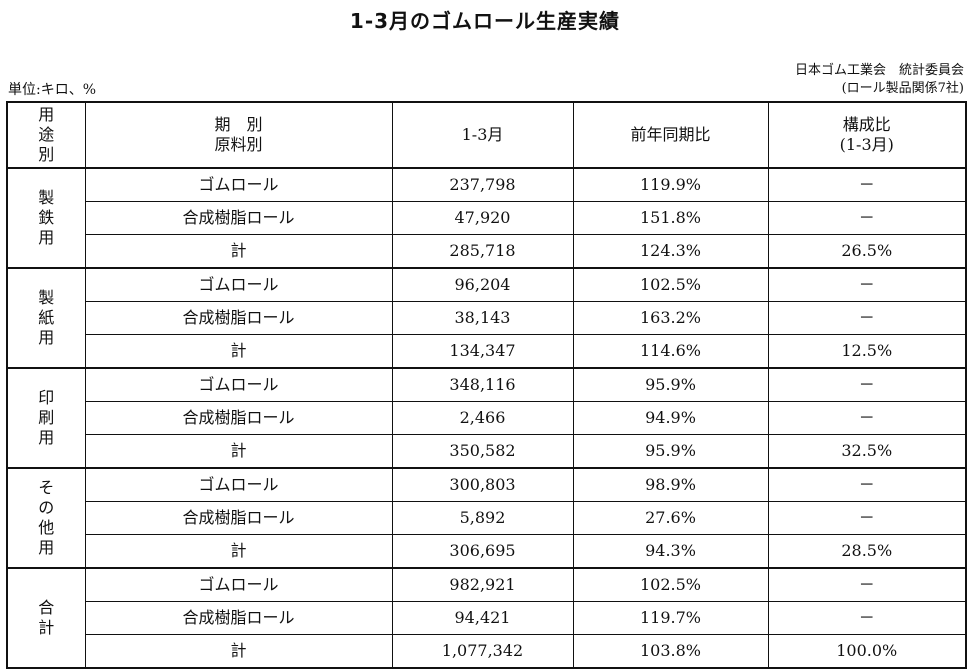  Describe the element at coordinates (670, 551) in the screenshot. I see `yoy-cell: 94.3%` at that location.